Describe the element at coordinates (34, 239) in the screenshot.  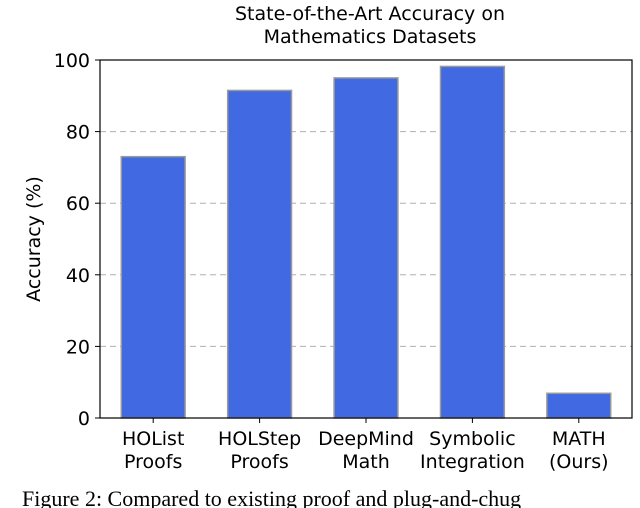
I see `y-axis-label: Accuracy (%)` at that location.